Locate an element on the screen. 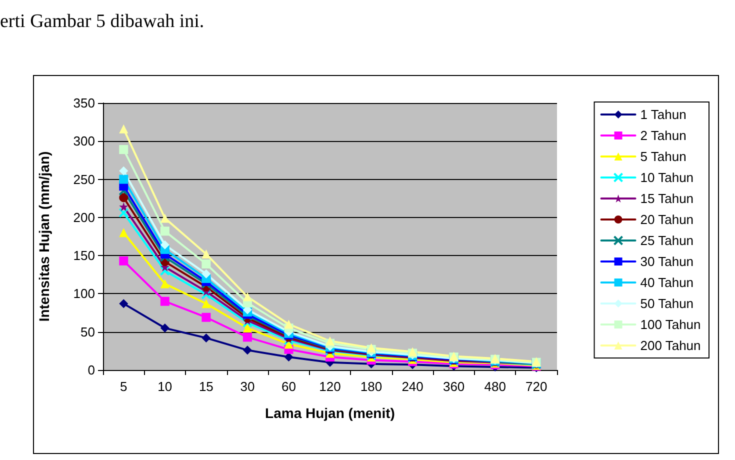 The height and width of the screenshot is (460, 735). legend-label: 25 Tahun is located at coordinates (667, 240).